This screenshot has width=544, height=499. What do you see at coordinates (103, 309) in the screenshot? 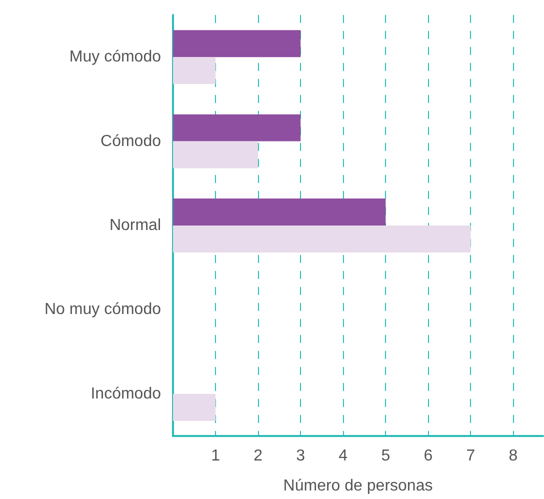
I see `y-tick-label: No muy cómodo` at bounding box center [103, 309].